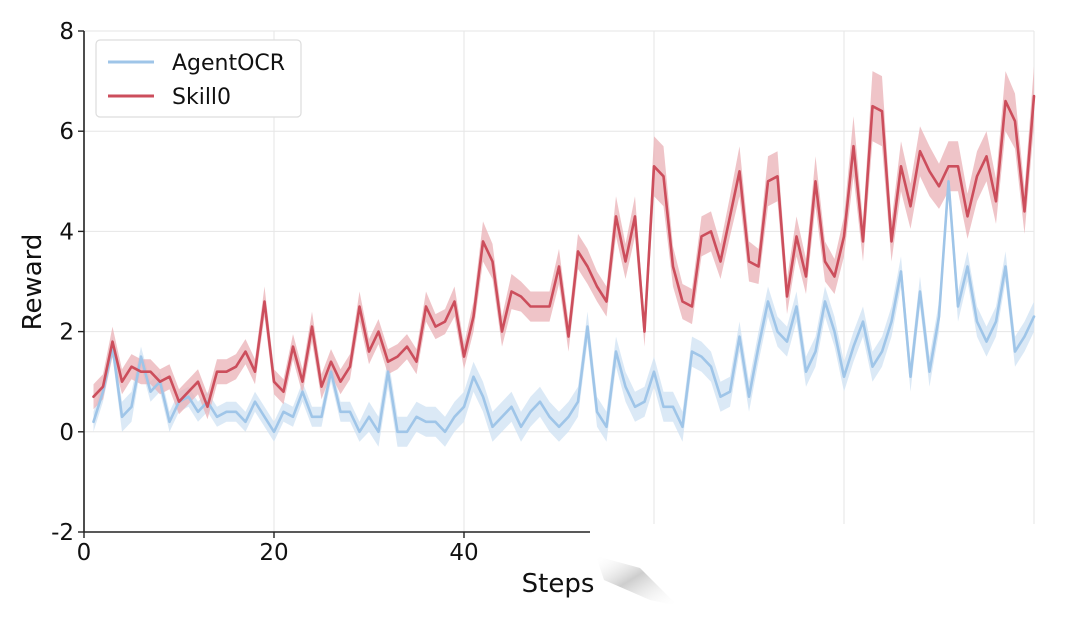 The image size is (1080, 617). What do you see at coordinates (62, 533) in the screenshot?
I see `y-tick-label: -2` at bounding box center [62, 533].